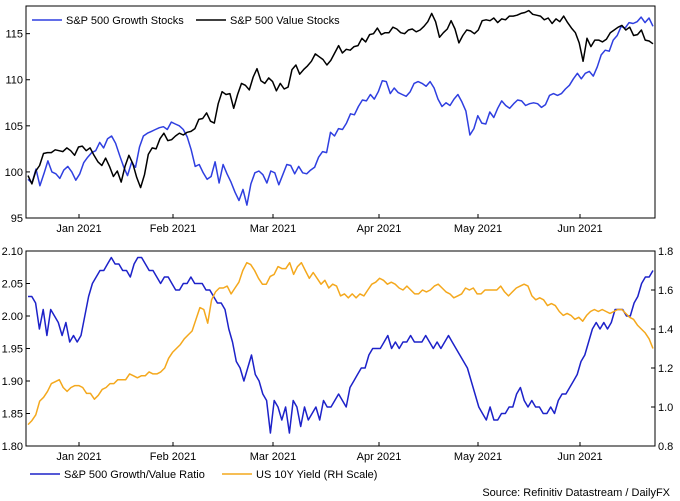 Image resolution: width=680 pixels, height=501 pixels. Describe the element at coordinates (316, 475) in the screenshot. I see `legend-label-yield: US 10Y Yield (RH Scale)` at that location.